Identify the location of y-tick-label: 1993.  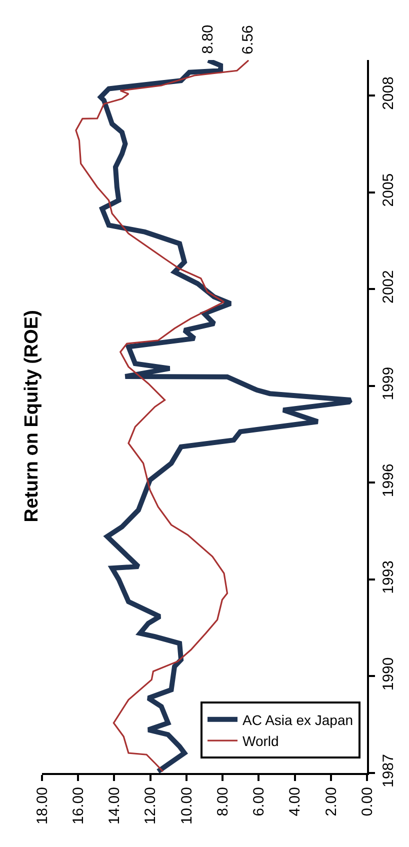
(388, 577).